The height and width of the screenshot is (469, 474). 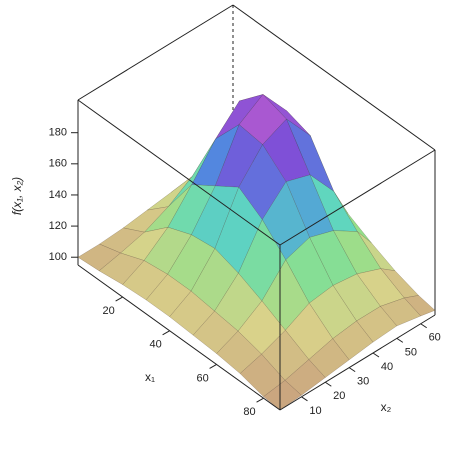 I want to click on z-axis-title: f(x₁, x₂), so click(x=17, y=196).